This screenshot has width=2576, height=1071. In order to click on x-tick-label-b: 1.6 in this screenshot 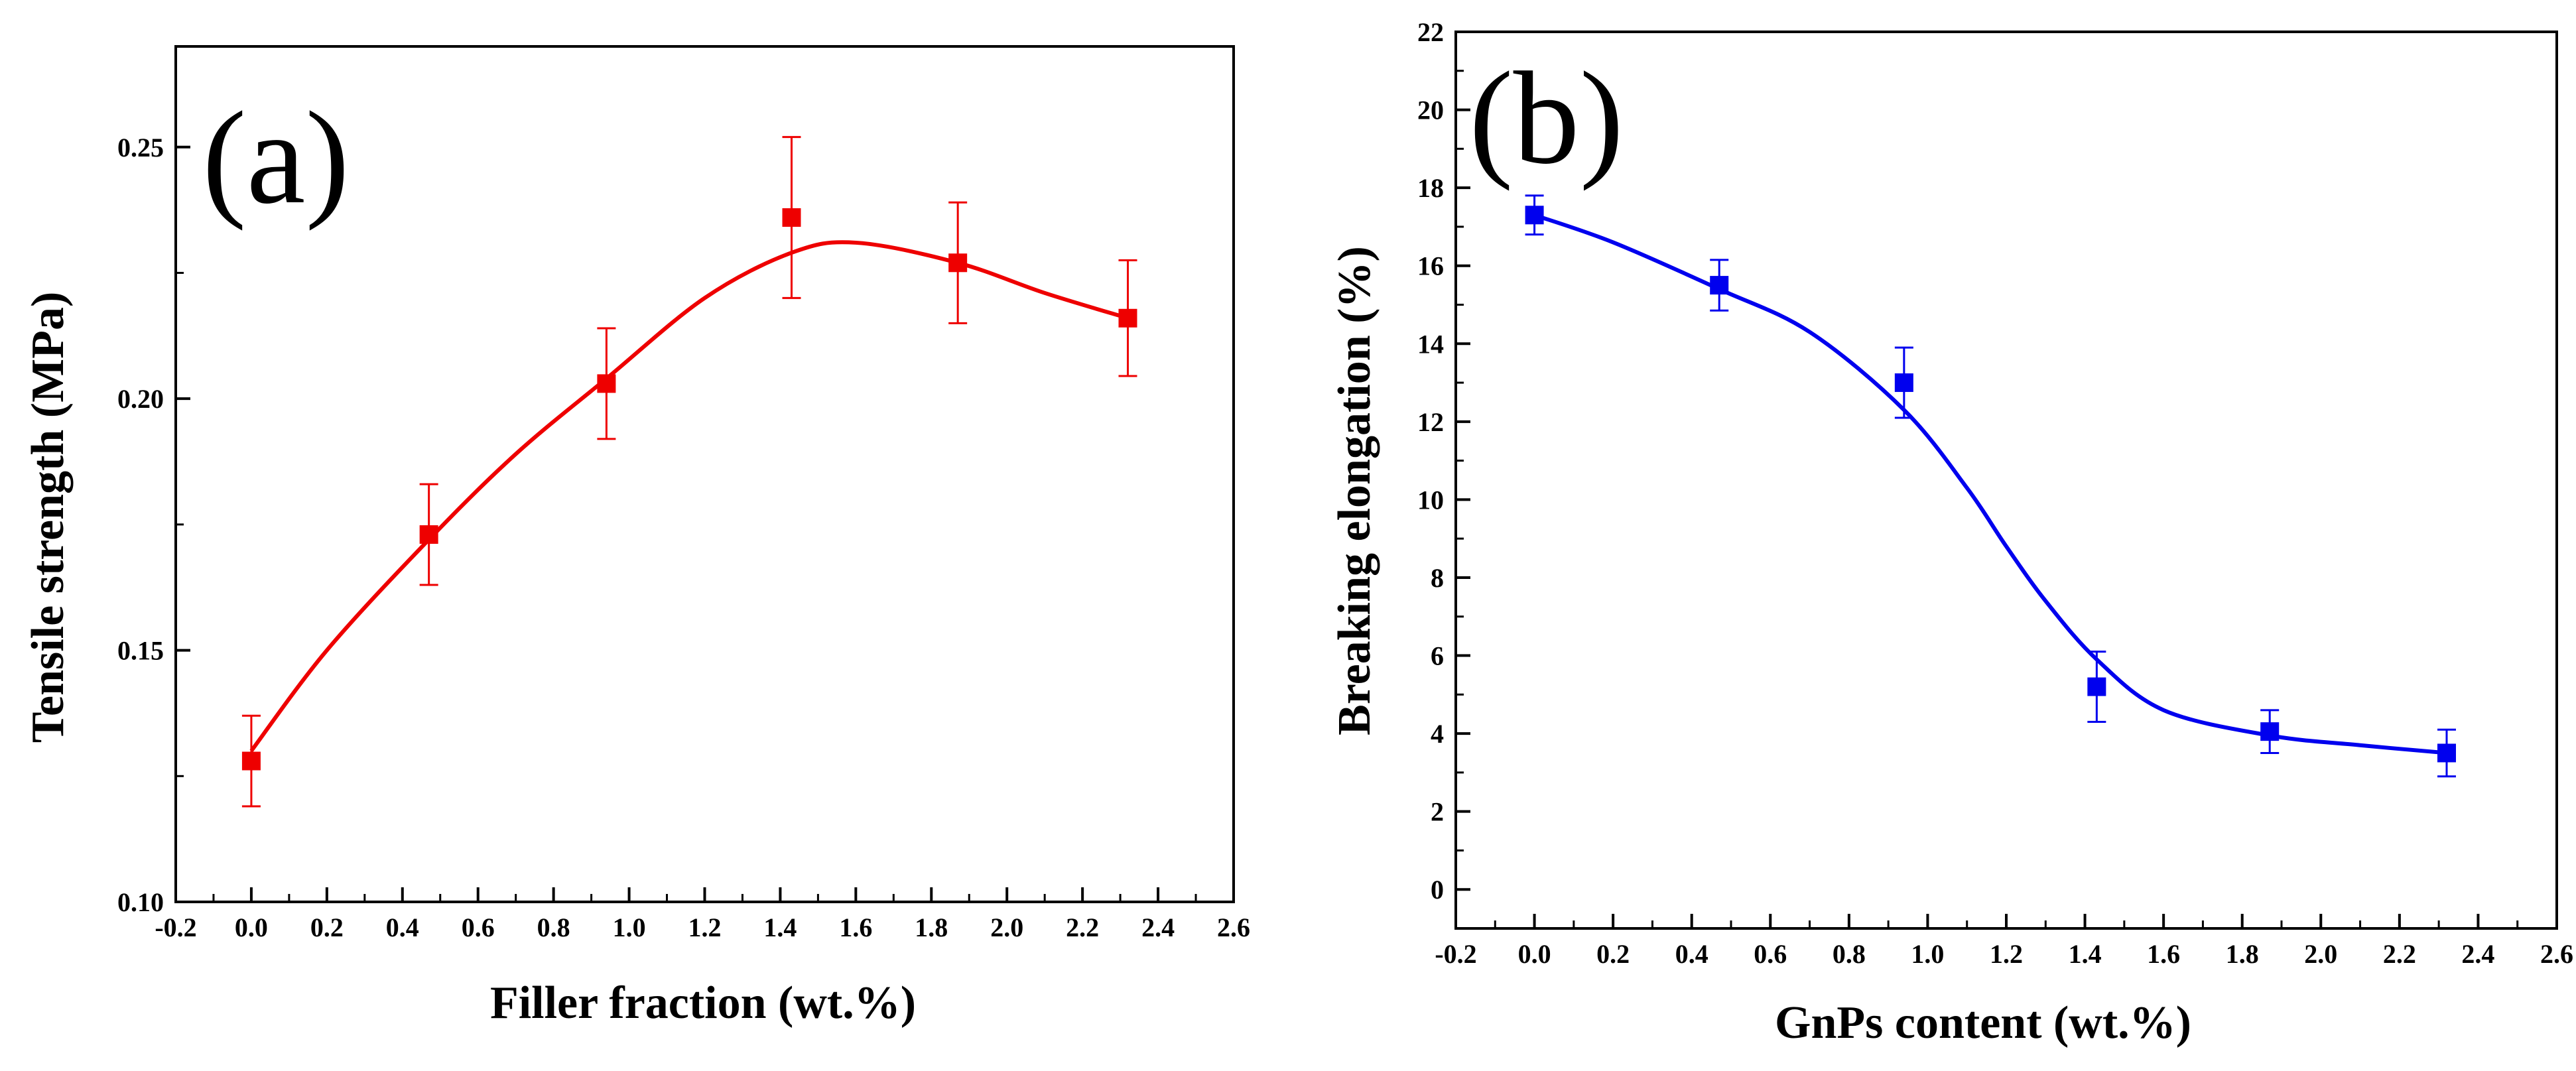, I will do `click(2164, 954)`.